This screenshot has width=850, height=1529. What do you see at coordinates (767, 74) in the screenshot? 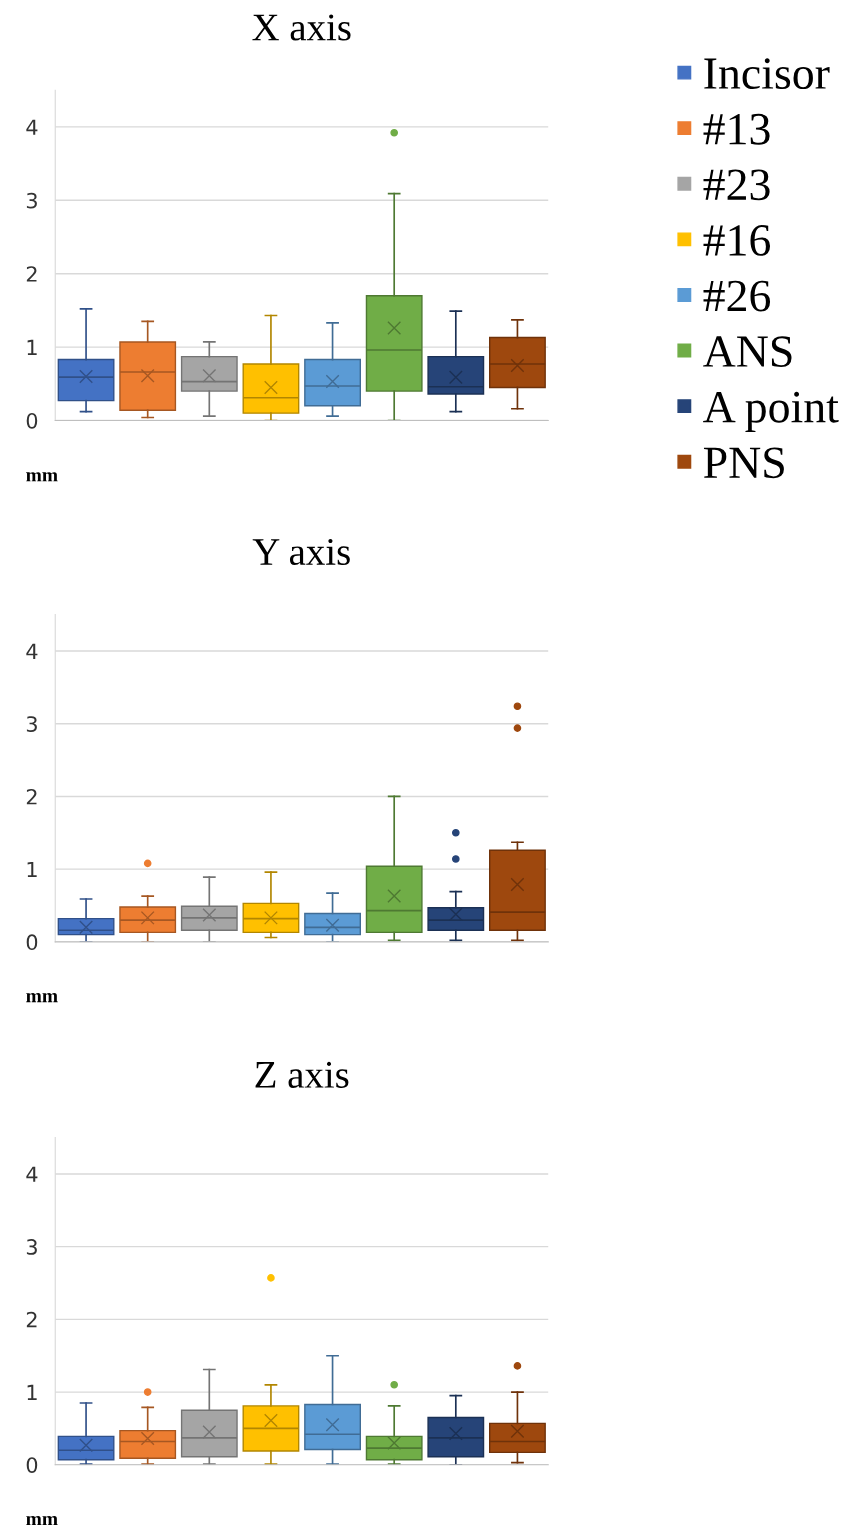
I see `legend-label: Incisor` at bounding box center [767, 74].